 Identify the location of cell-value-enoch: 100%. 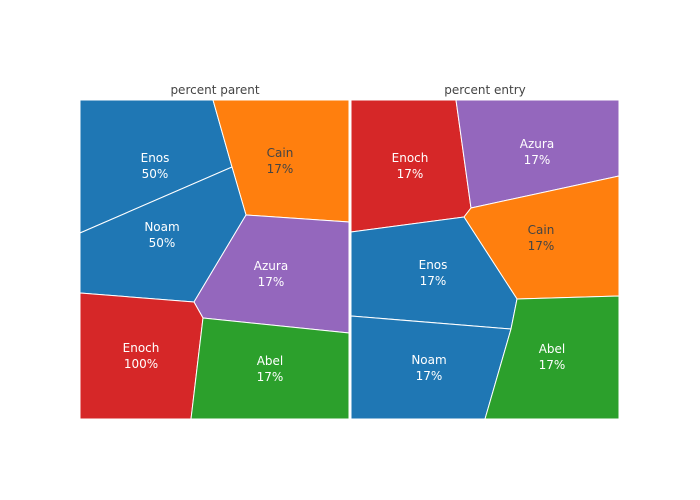
(141, 364).